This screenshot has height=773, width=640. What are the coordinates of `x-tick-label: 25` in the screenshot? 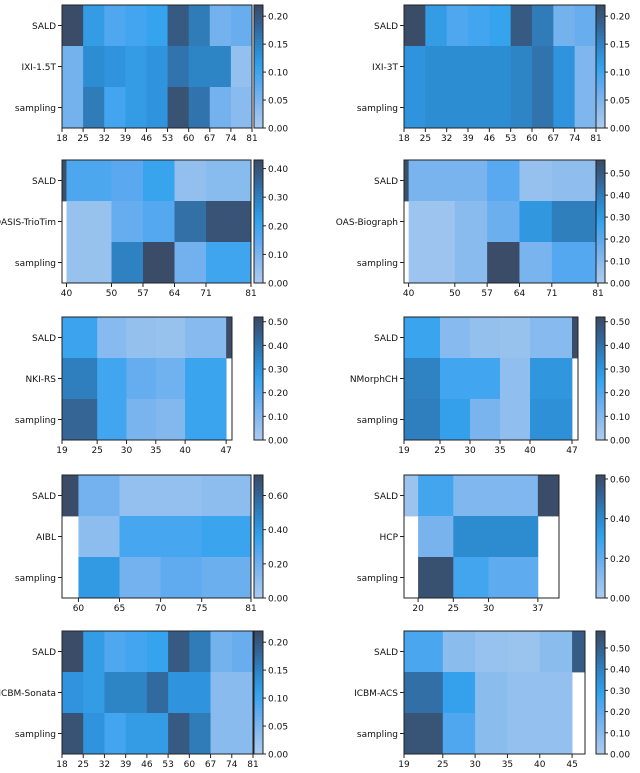 It's located at (439, 451).